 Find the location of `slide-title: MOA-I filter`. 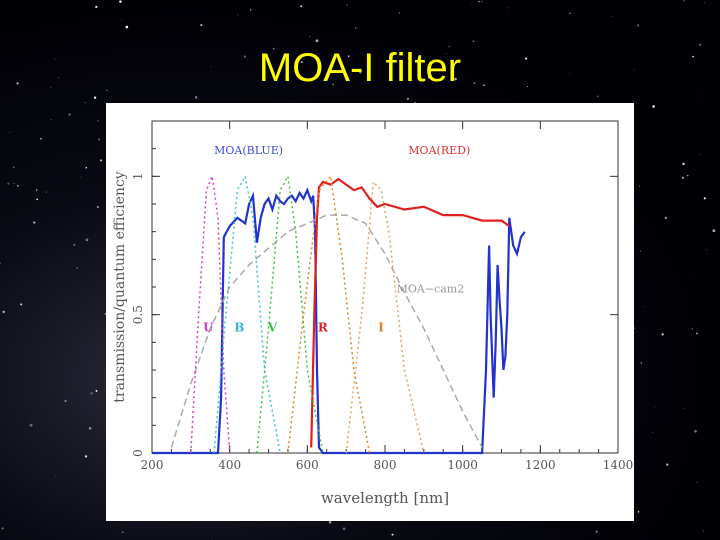

slide-title: MOA-I filter is located at coordinates (360, 68).